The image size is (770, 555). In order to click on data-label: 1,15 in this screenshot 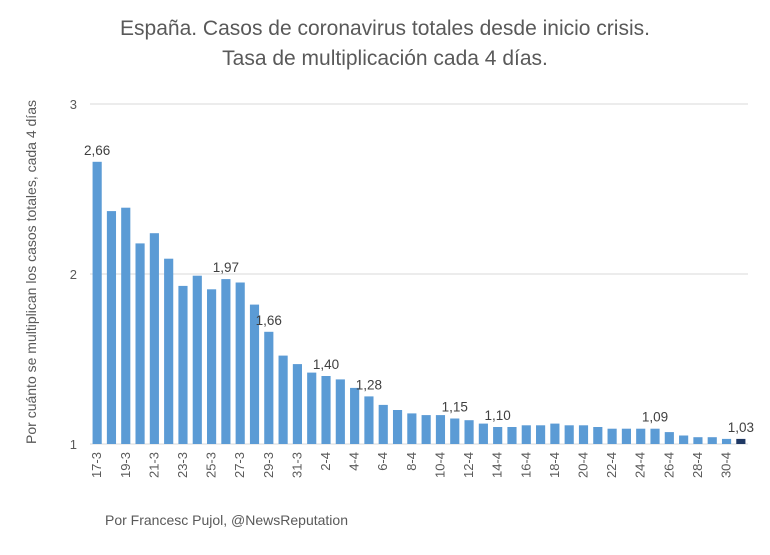, I will do `click(455, 407)`.